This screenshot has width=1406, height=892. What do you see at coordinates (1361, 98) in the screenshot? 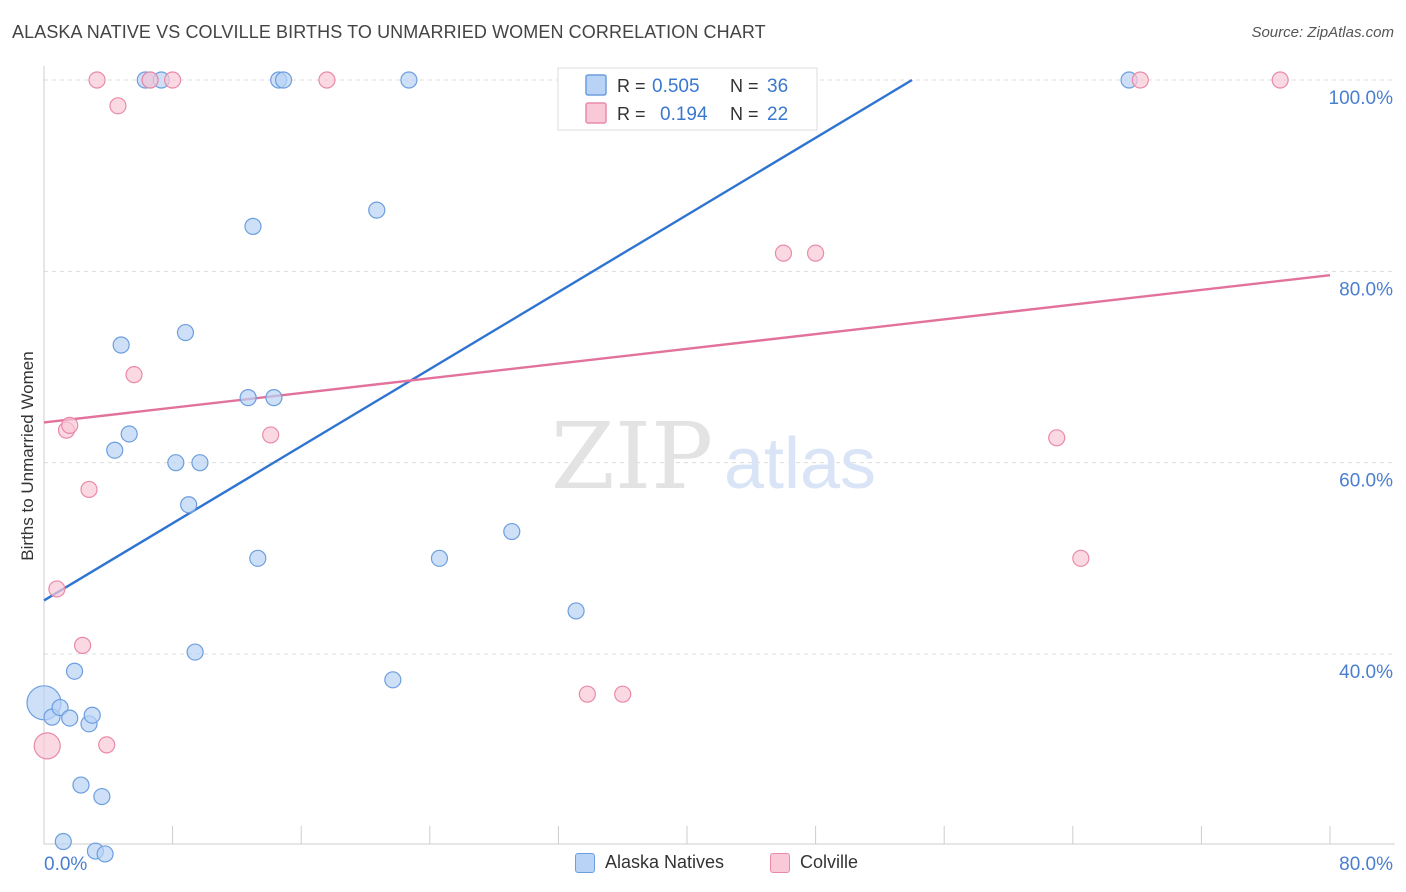
I see `y-tick-label: 100.0%` at bounding box center [1361, 98].